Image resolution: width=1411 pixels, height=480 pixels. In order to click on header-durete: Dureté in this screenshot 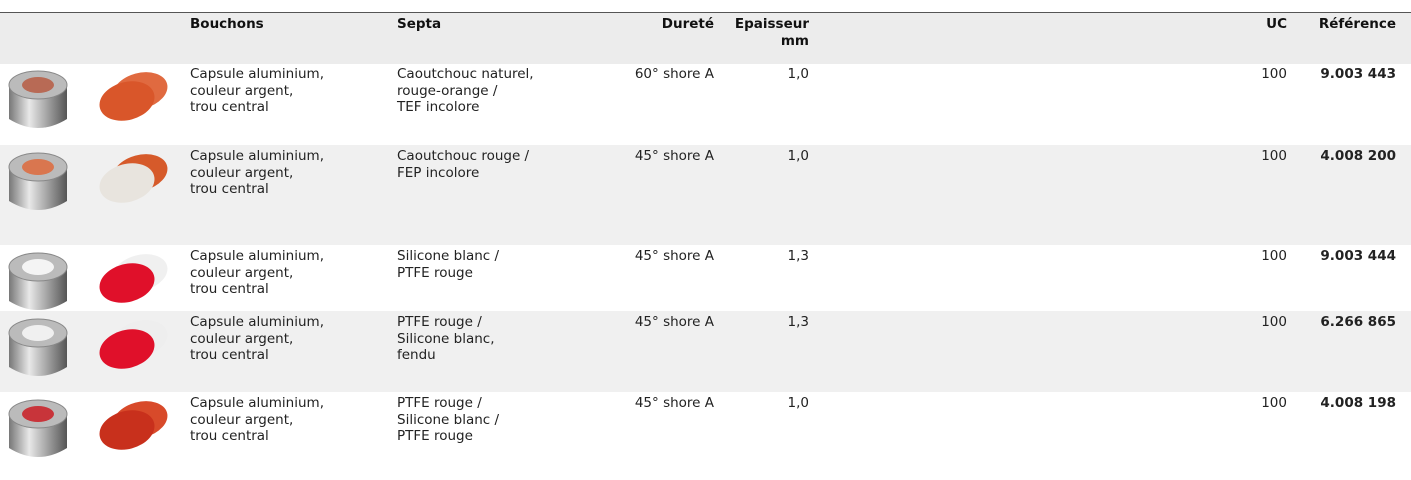, I will do `click(687, 24)`.